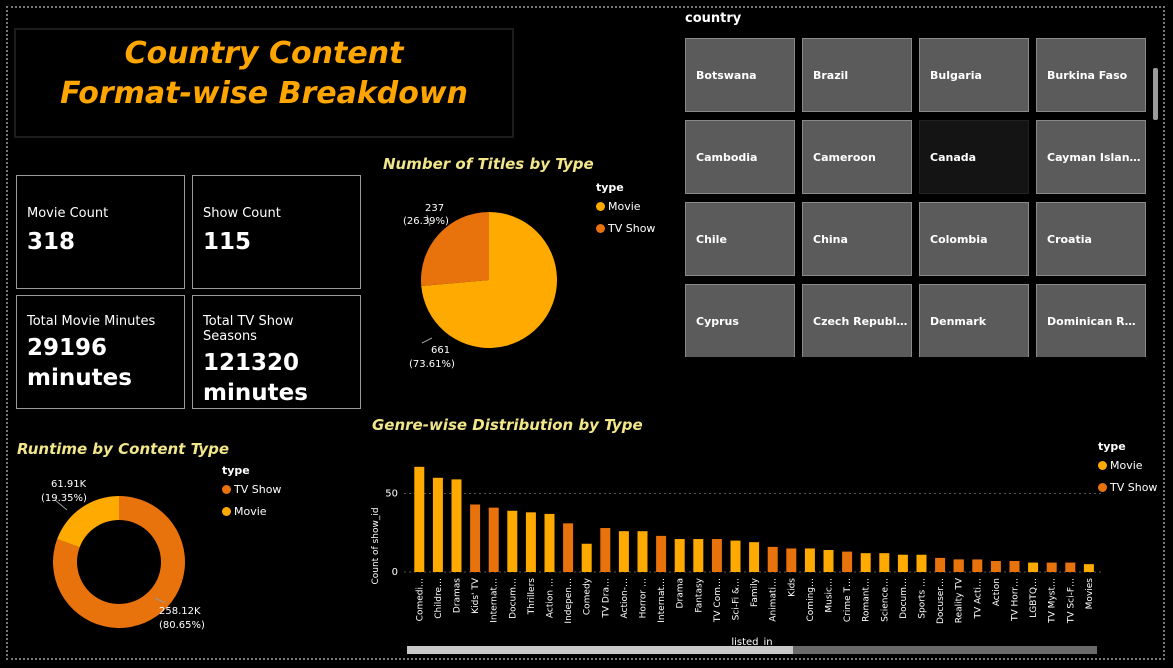 This screenshot has width=1173, height=668. Describe the element at coordinates (79, 378) in the screenshot. I see `movie-minutes-unit: minutes` at that location.